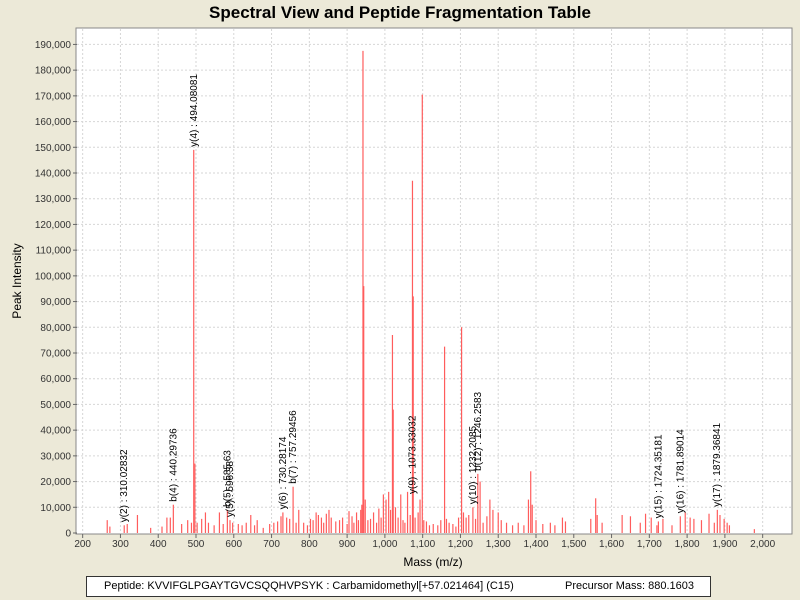 This screenshot has height=600, width=800. Describe the element at coordinates (432, 562) in the screenshot. I see `x-axis-label: Mass (m/z)` at that location.